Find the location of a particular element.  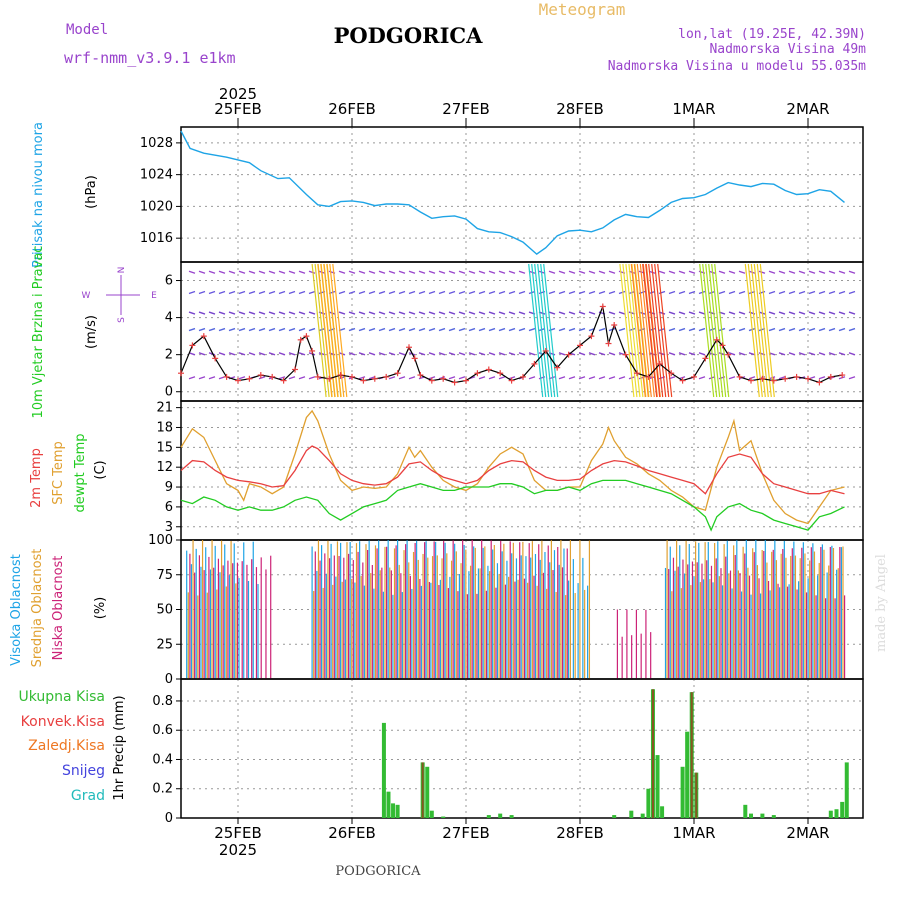

y-tick-label: 1016 is located at coordinates (156, 238).